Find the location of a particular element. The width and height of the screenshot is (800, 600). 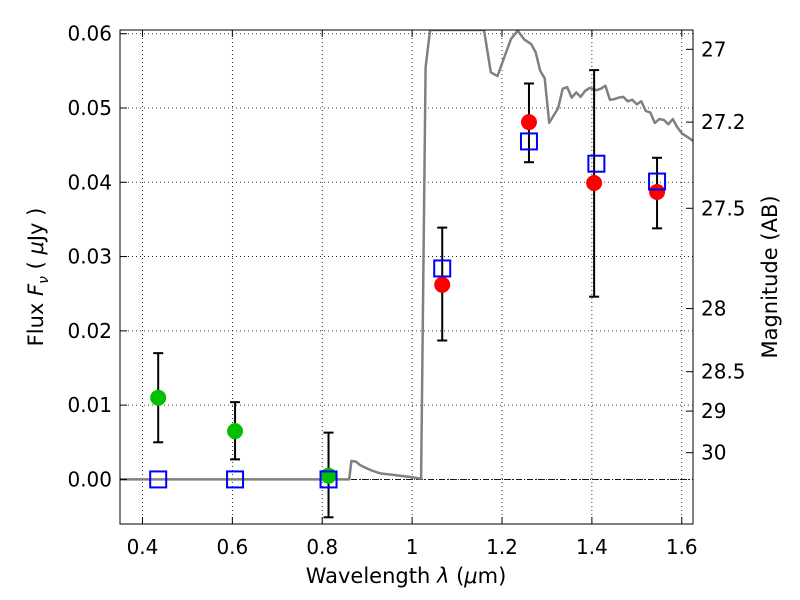

y2-axis-label: Magnitude (AB) is located at coordinates (770, 276).